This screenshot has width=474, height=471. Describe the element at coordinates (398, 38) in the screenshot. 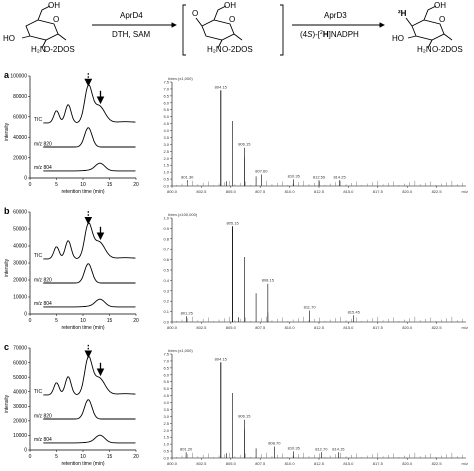

I see `mol3-ho: HO` at that location.